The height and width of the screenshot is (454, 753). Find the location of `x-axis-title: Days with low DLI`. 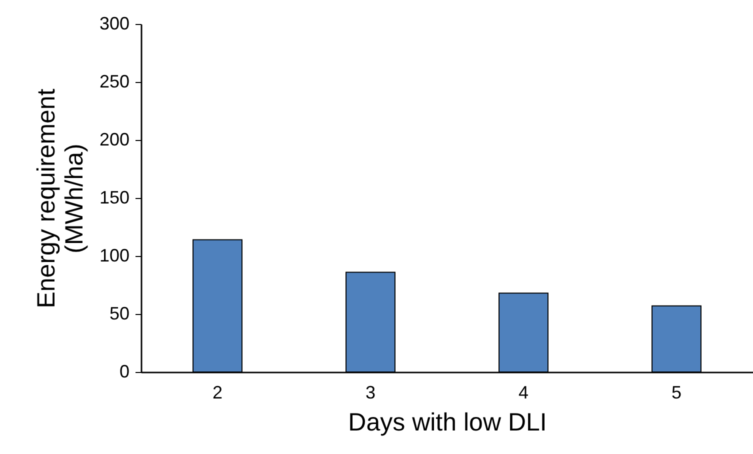

x-axis-title: Days with low DLI is located at coordinates (447, 422).